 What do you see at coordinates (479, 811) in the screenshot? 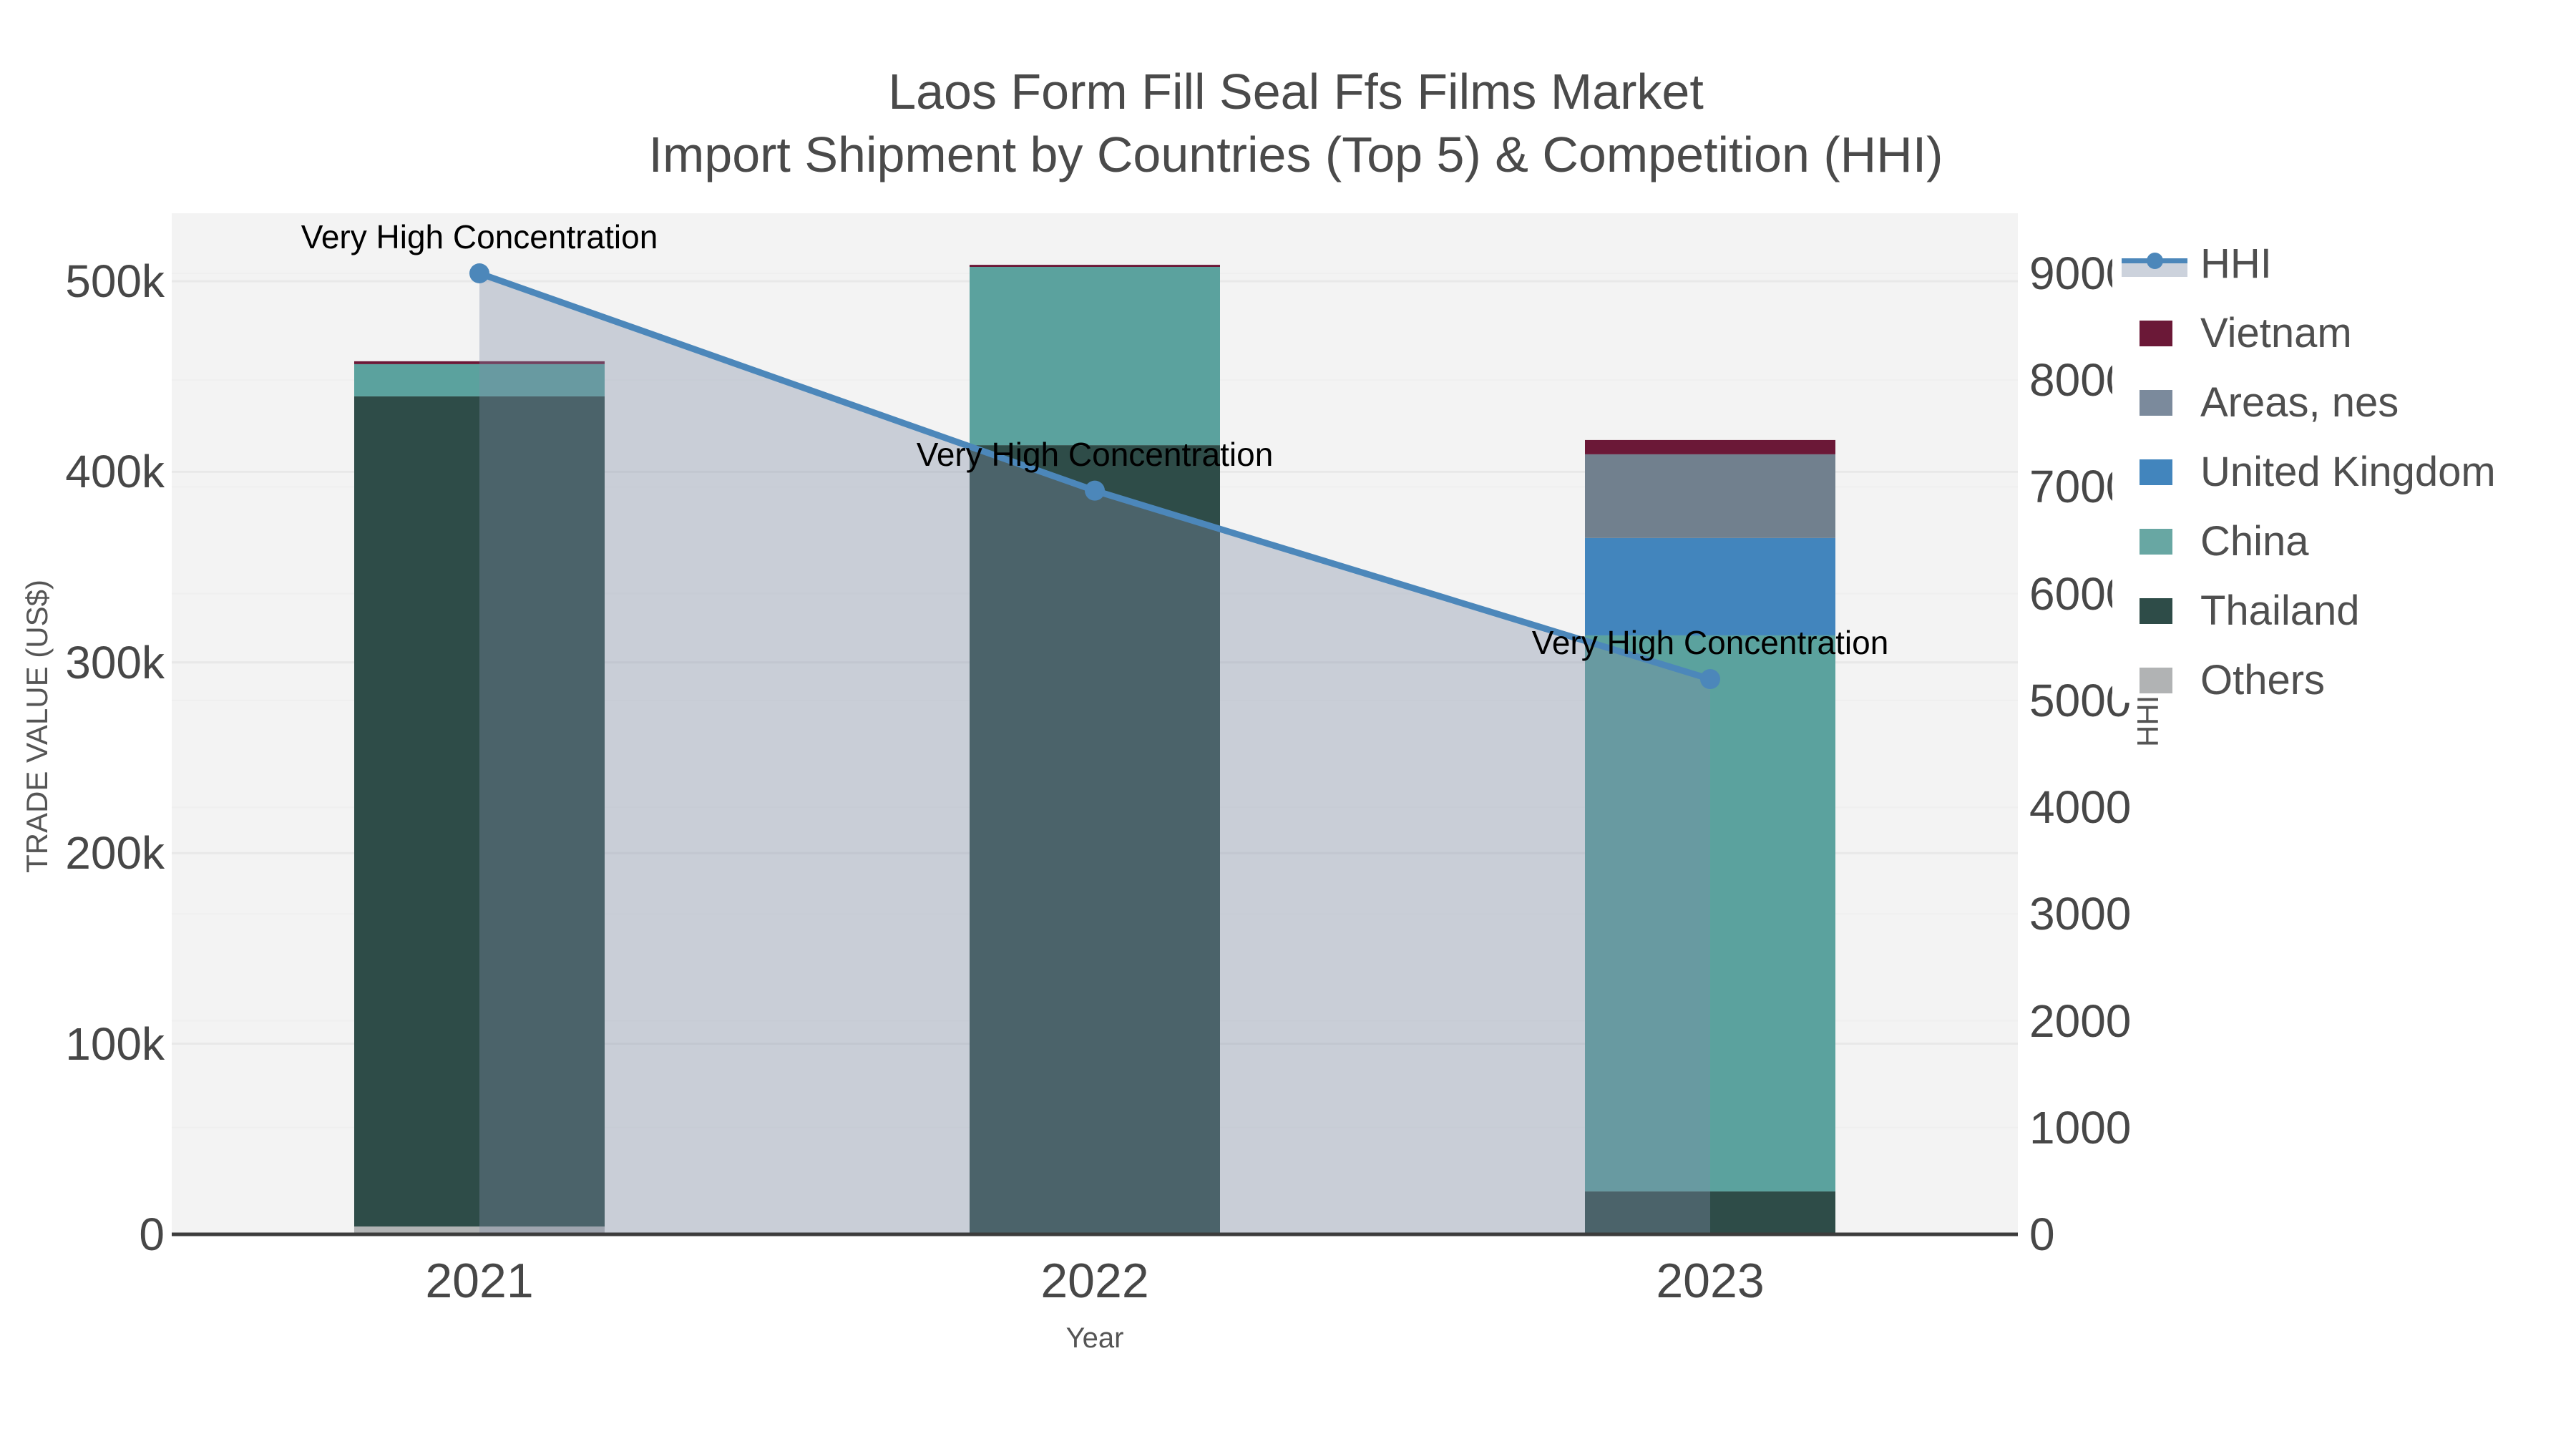
I see `bar-segment-thailand-2021` at bounding box center [479, 811].